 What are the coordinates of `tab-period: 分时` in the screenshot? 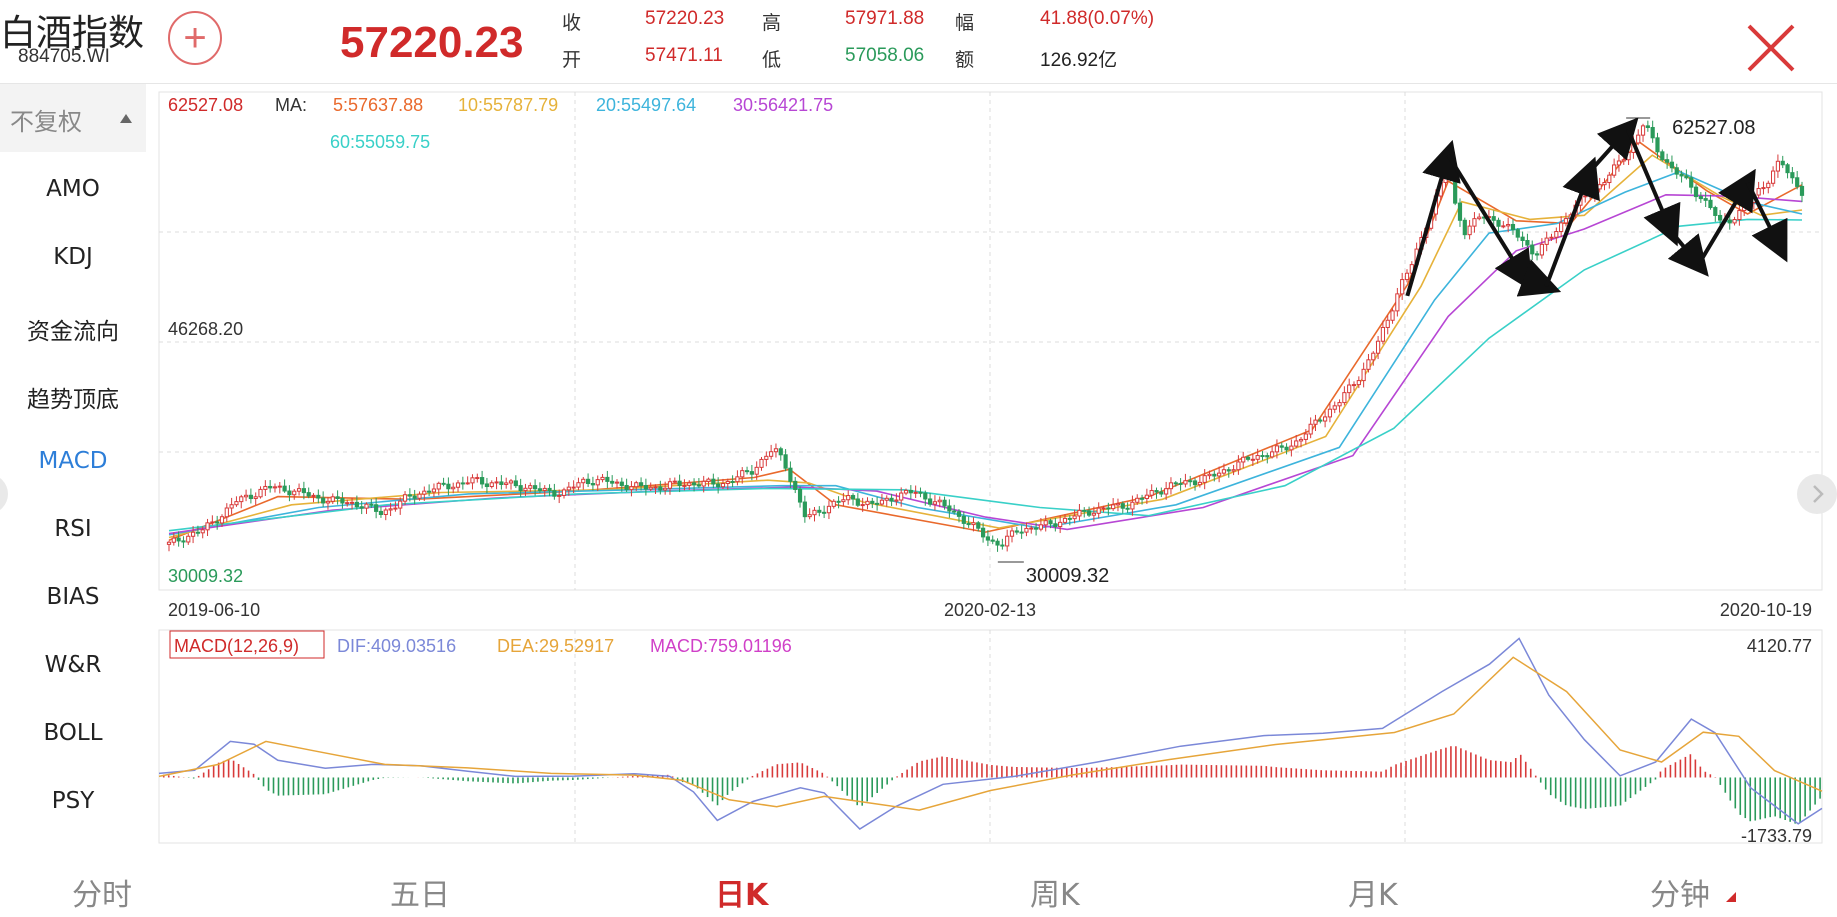 It's located at (102, 895).